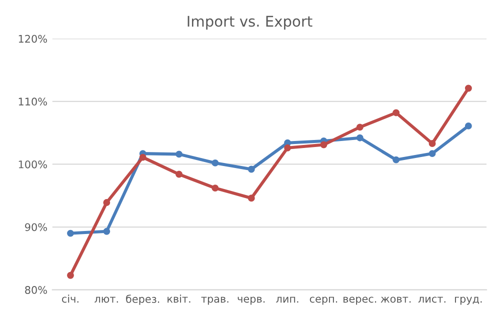  What do you see at coordinates (432, 299) in the screenshot?
I see `x-tick-label: лист.` at bounding box center [432, 299].